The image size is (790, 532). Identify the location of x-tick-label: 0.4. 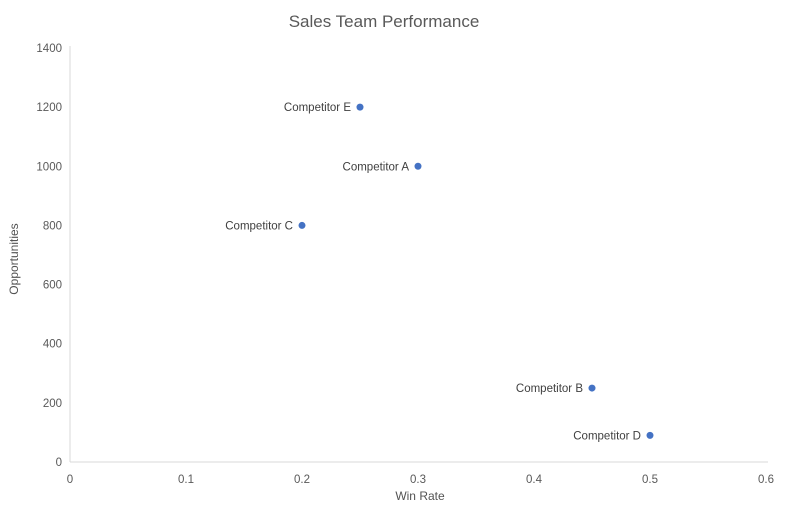
(534, 480).